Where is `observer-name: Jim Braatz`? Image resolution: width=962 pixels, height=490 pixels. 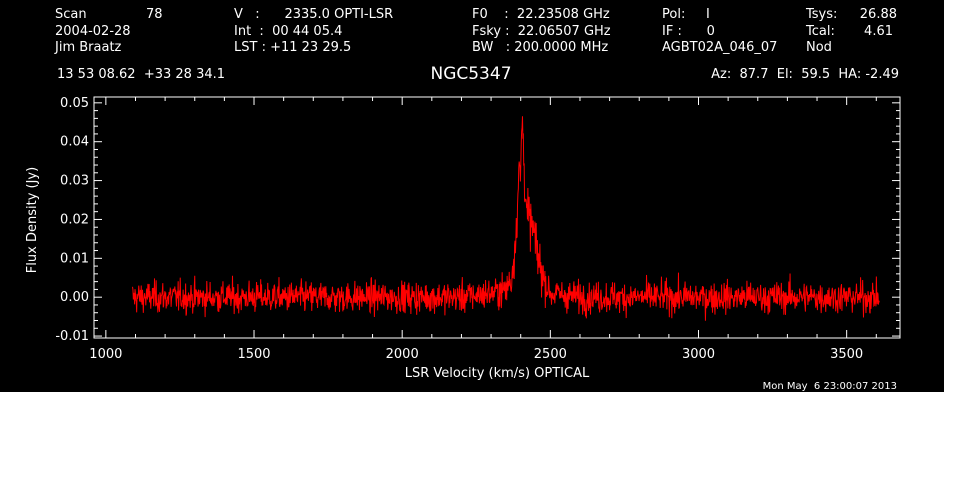
observer-name: Jim Braatz is located at coordinates (88, 47).